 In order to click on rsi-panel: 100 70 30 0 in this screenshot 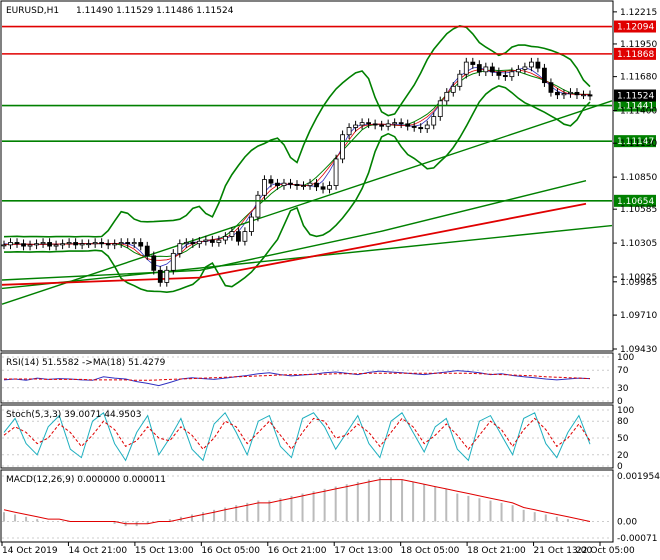, I will do `click(318, 380)`.